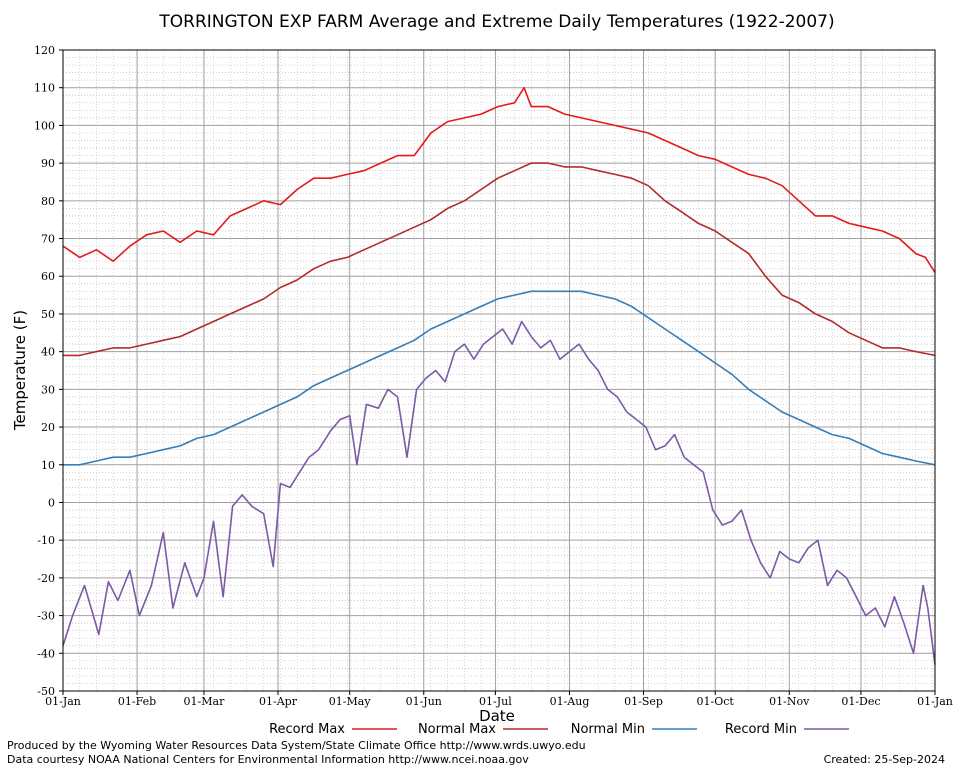 This screenshot has width=954, height=768. Describe the element at coordinates (48, 239) in the screenshot. I see `y-tick-label: 70` at that location.